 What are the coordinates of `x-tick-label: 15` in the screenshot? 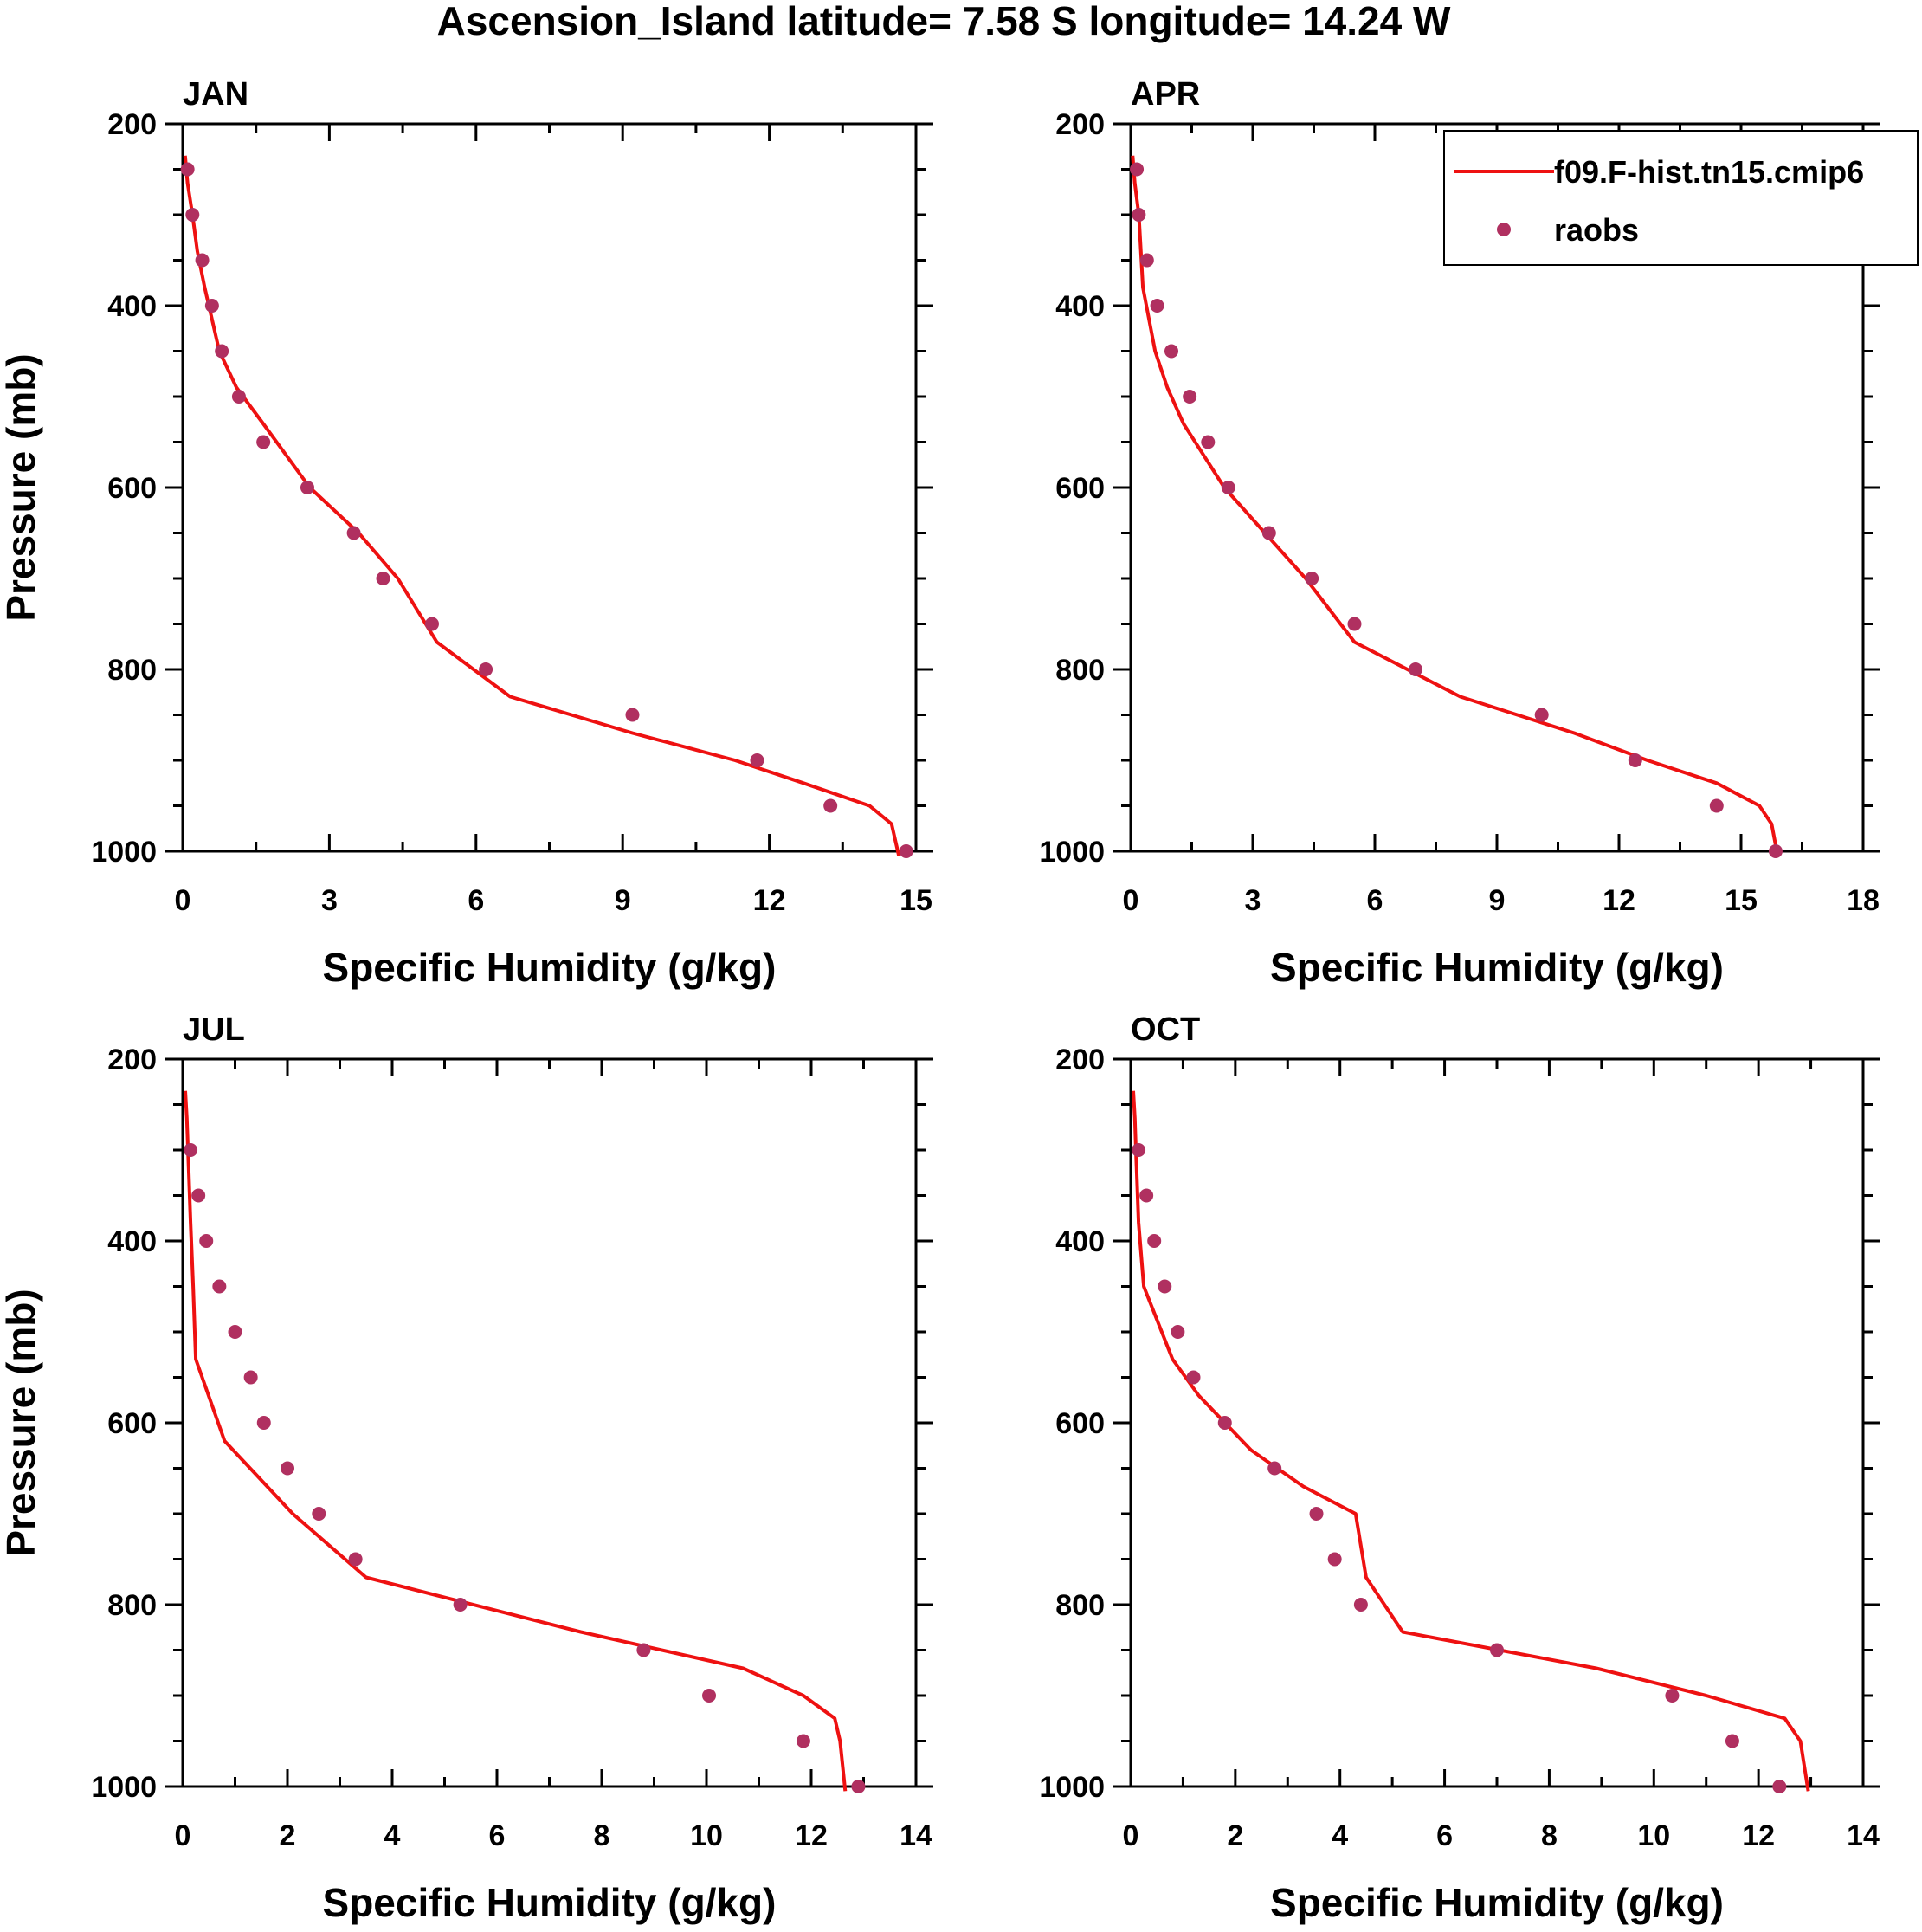 It's located at (916, 900).